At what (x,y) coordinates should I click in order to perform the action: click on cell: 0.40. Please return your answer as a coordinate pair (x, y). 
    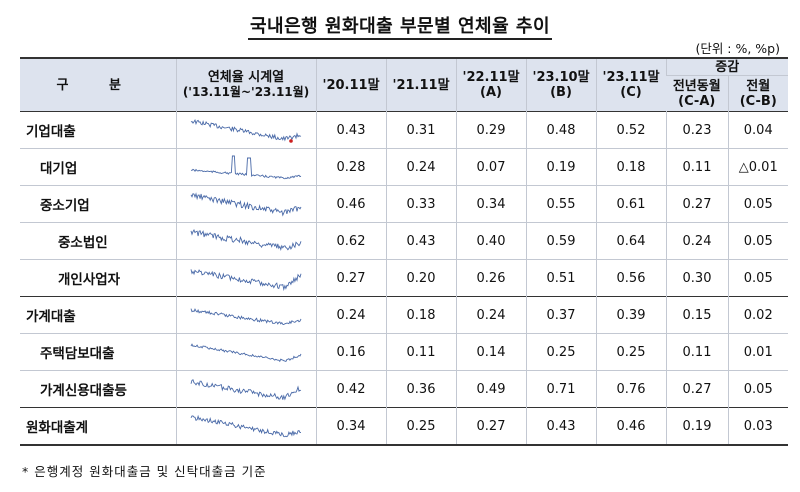
    Looking at the image, I should click on (490, 241).